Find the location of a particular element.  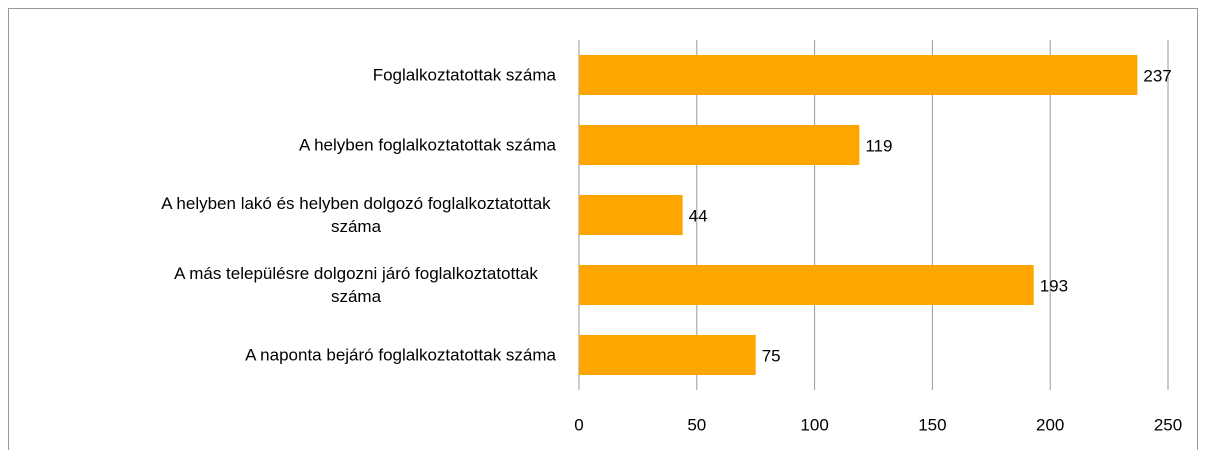

value-label: 119 is located at coordinates (878, 145).